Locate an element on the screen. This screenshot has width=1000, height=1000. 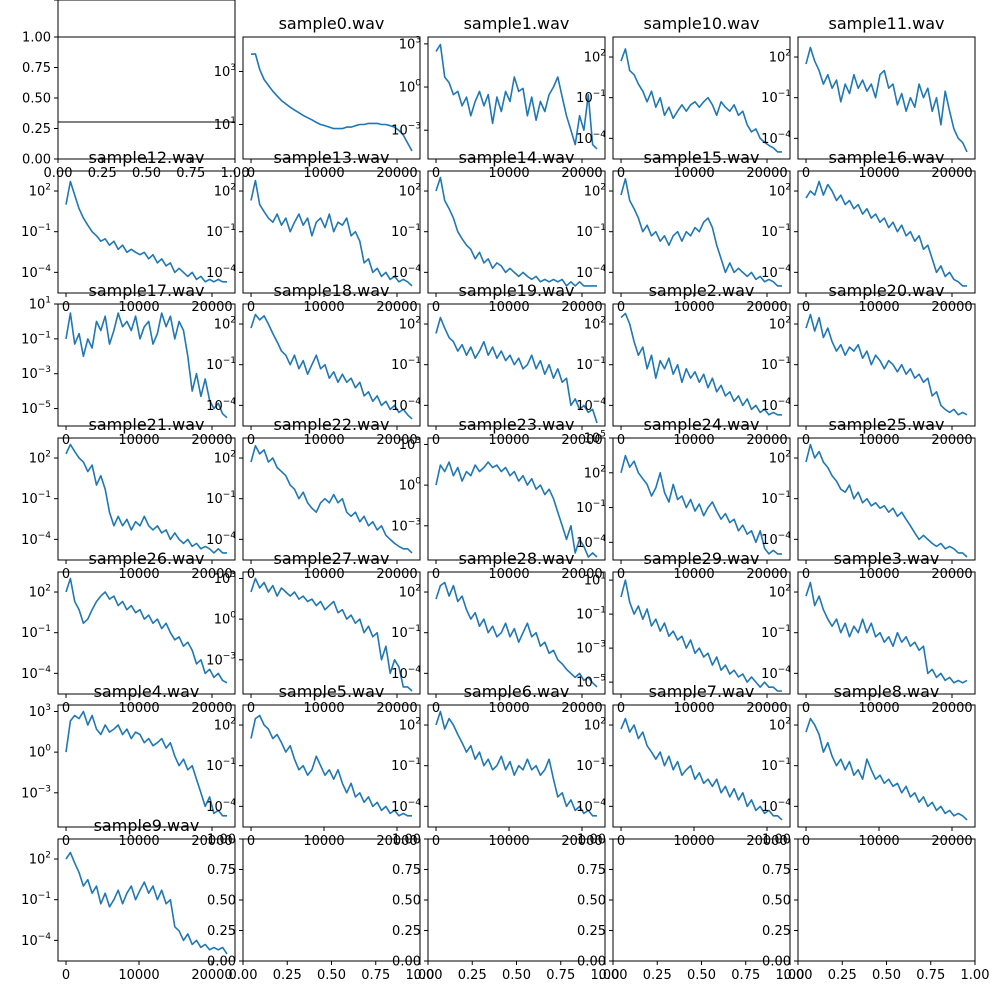
subplot-title: sample23.wav is located at coordinates (517, 424).